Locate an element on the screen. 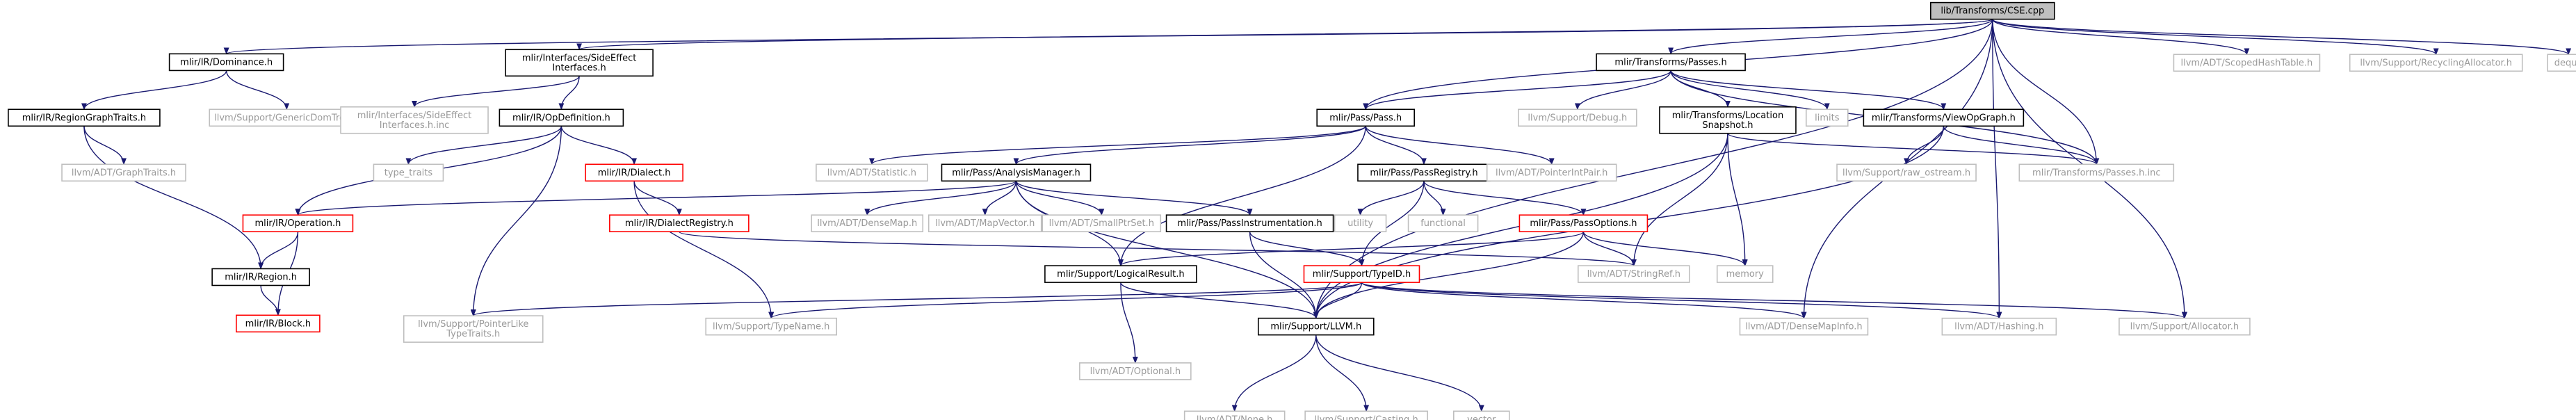 This screenshot has width=2576, height=420. edge-cse-to-seif is located at coordinates (1284, 34).